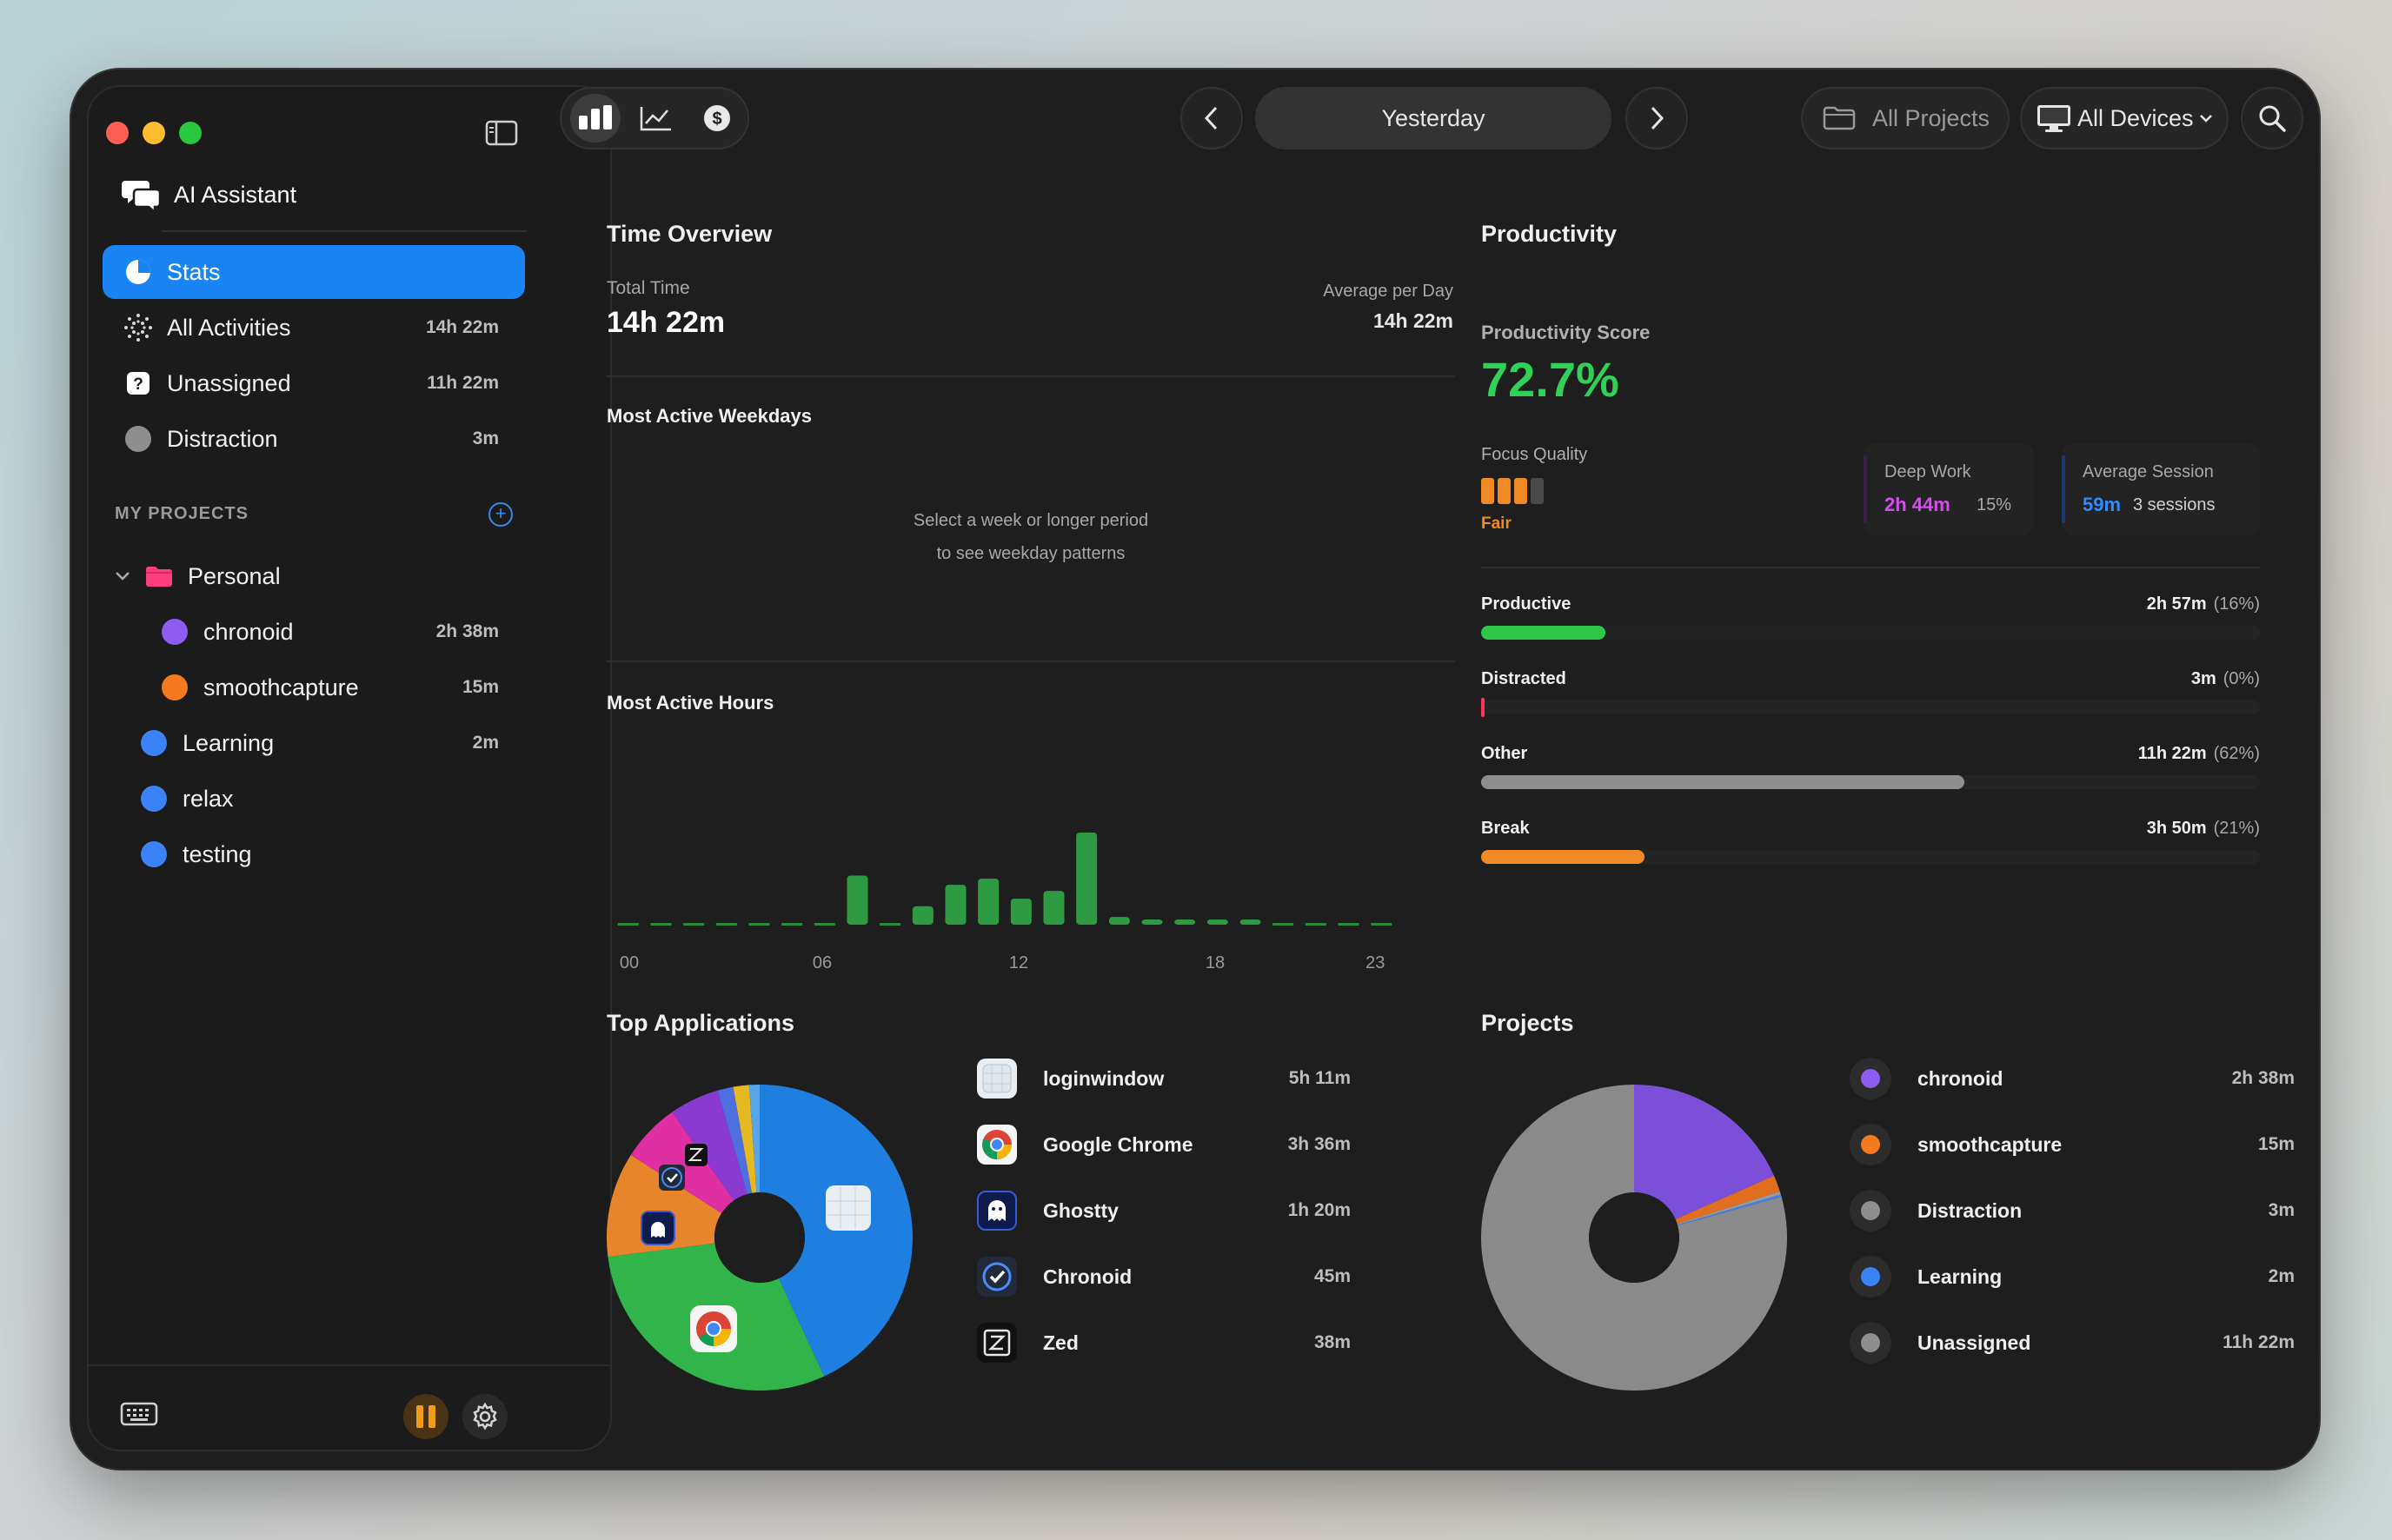  What do you see at coordinates (1412, 320) in the screenshot?
I see `avg-per-day-value: 14h 22m` at bounding box center [1412, 320].